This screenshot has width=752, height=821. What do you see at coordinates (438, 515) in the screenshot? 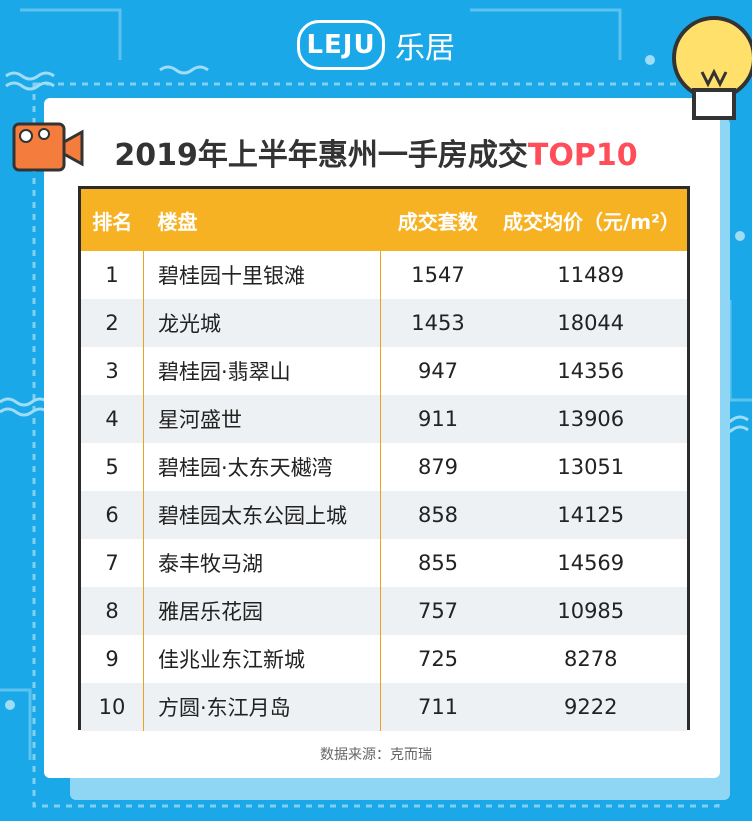
I see `cell-units: 858` at bounding box center [438, 515].